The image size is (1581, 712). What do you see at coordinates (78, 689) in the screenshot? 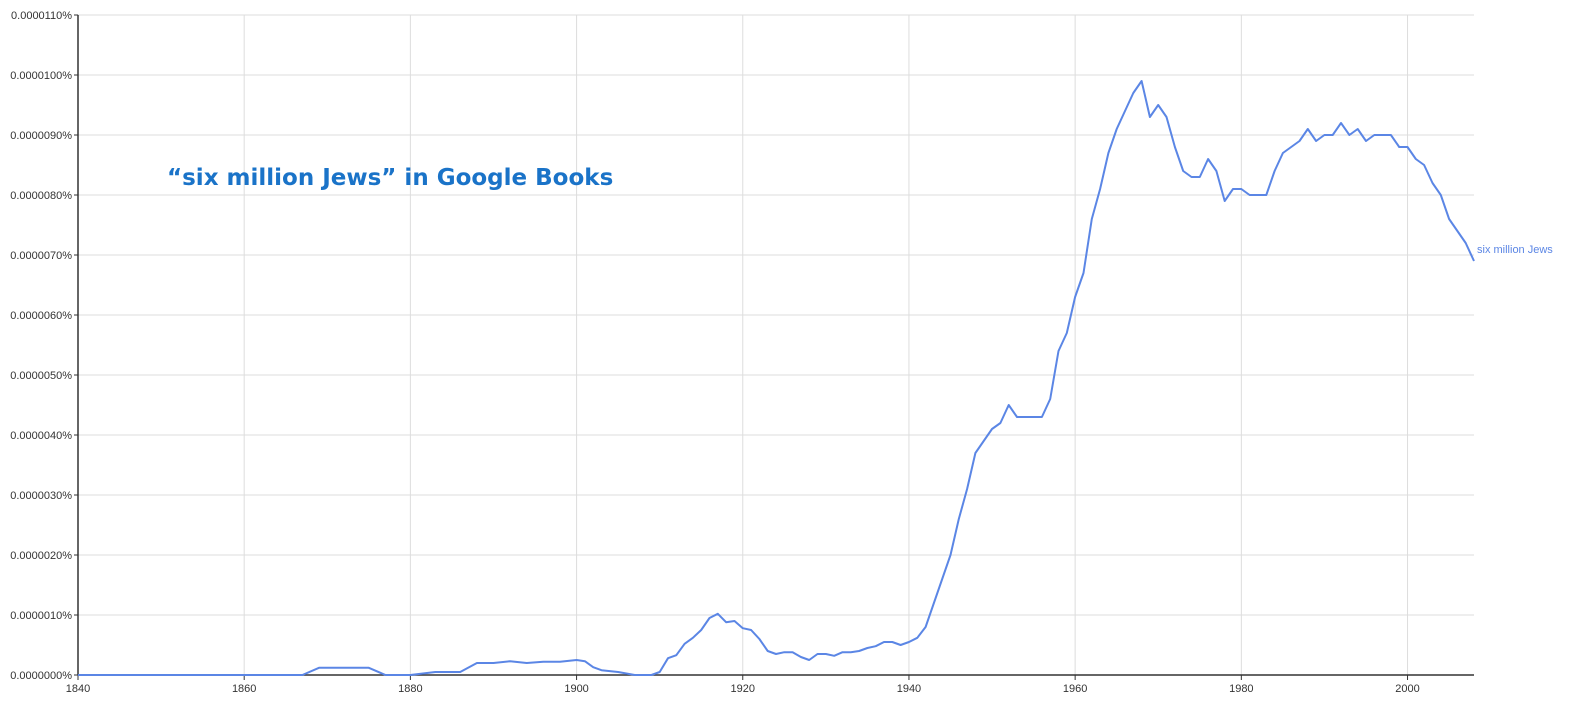
I see `x-tick-label: 1840` at bounding box center [78, 689].